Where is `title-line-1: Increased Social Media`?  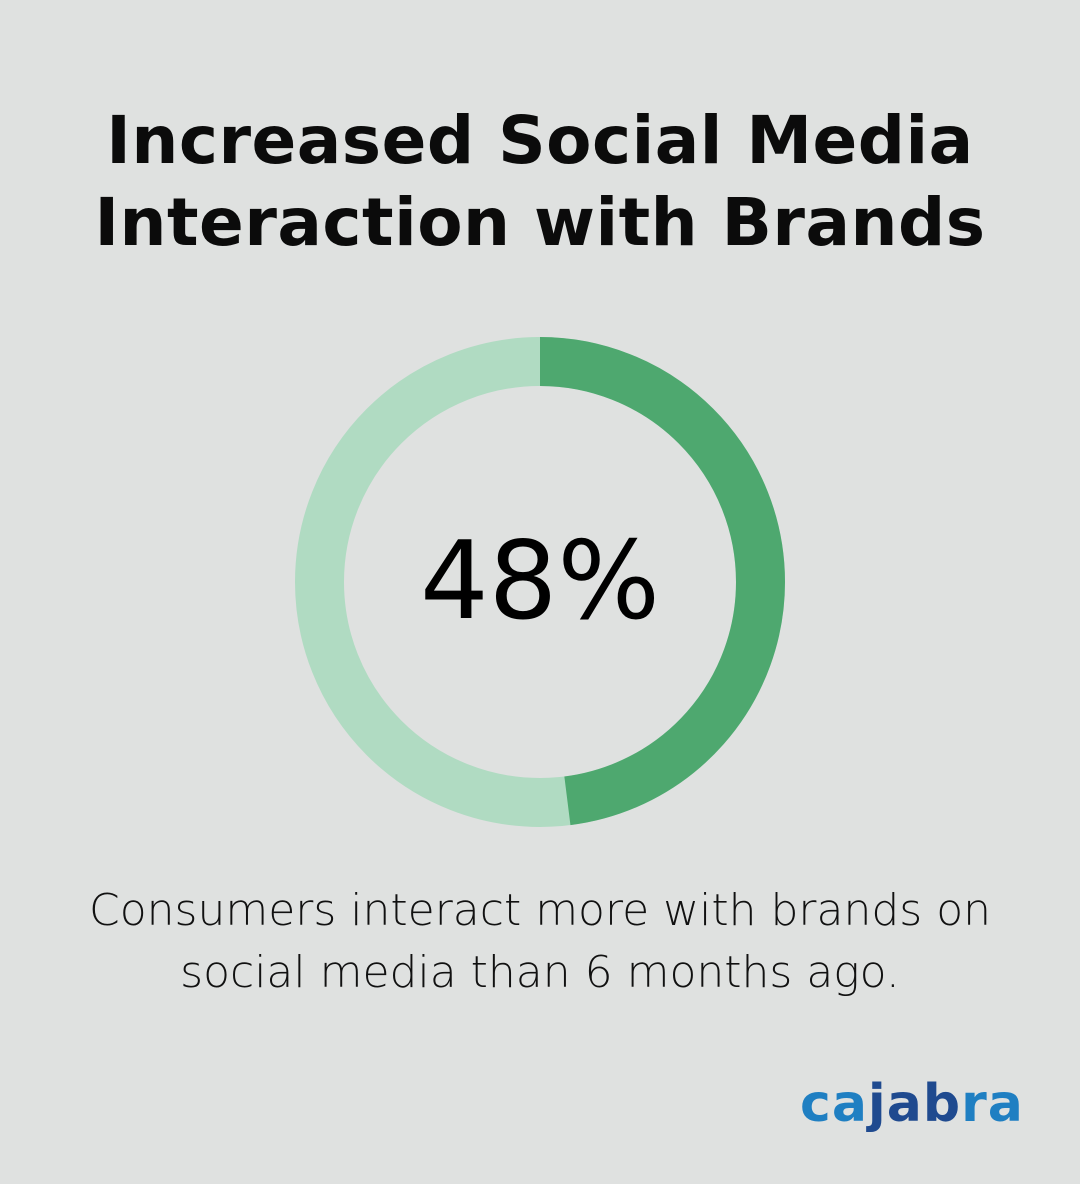 title-line-1: Increased Social Media is located at coordinates (540, 140).